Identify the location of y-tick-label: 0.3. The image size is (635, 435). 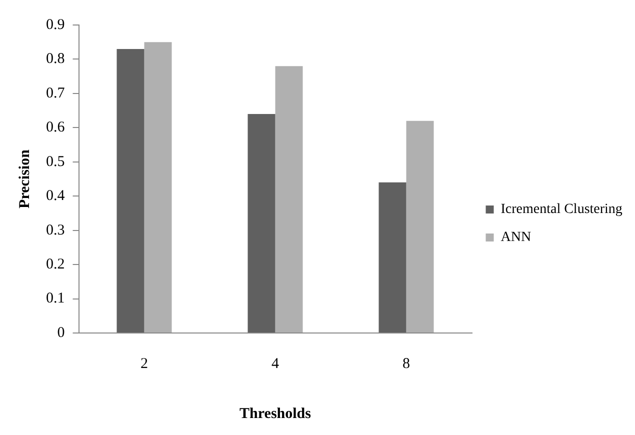
(55, 230).